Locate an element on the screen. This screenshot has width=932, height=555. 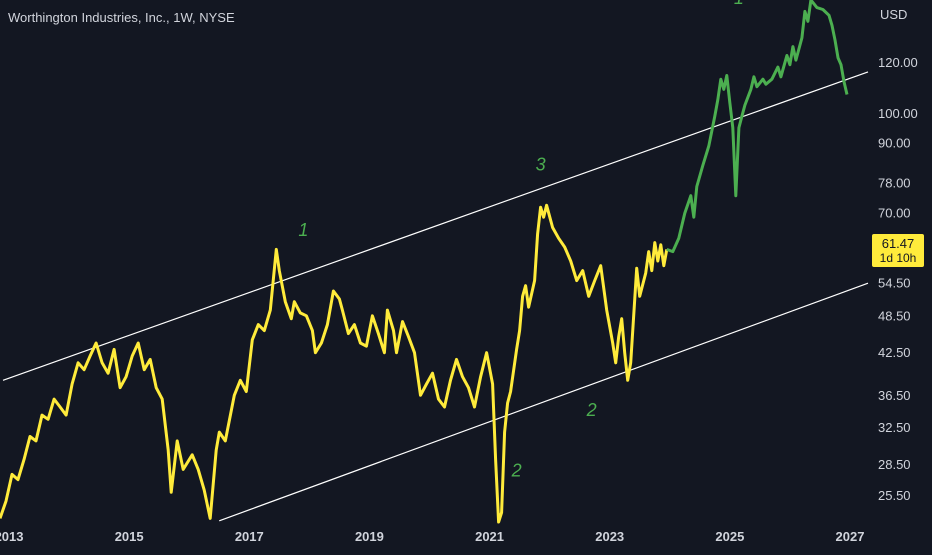
last-price-value: 61.47 is located at coordinates (898, 243).